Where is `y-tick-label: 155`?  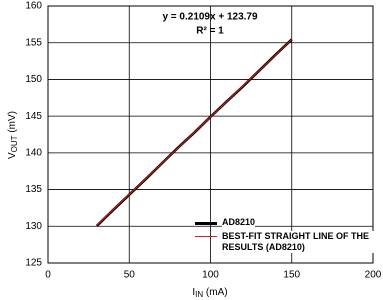 y-tick-label: 155 is located at coordinates (33, 42).